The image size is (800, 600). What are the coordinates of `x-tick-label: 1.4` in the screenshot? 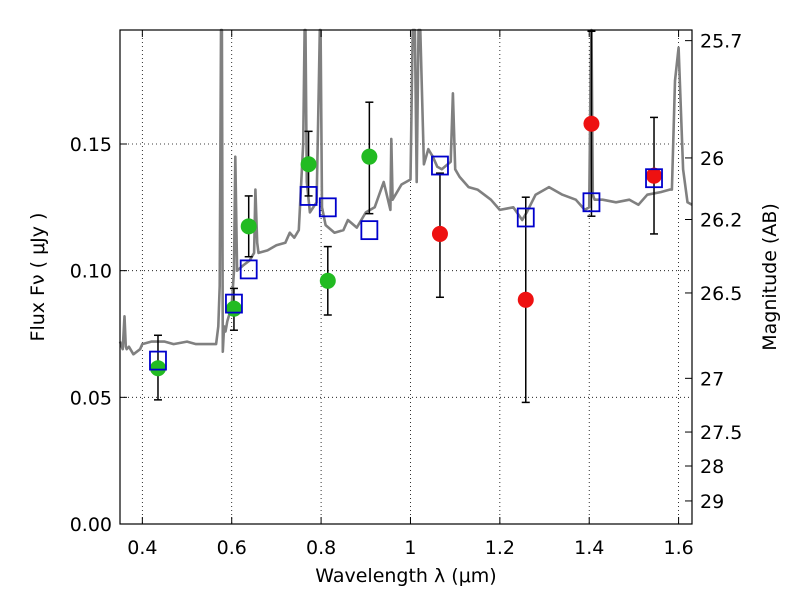 It's located at (589, 548).